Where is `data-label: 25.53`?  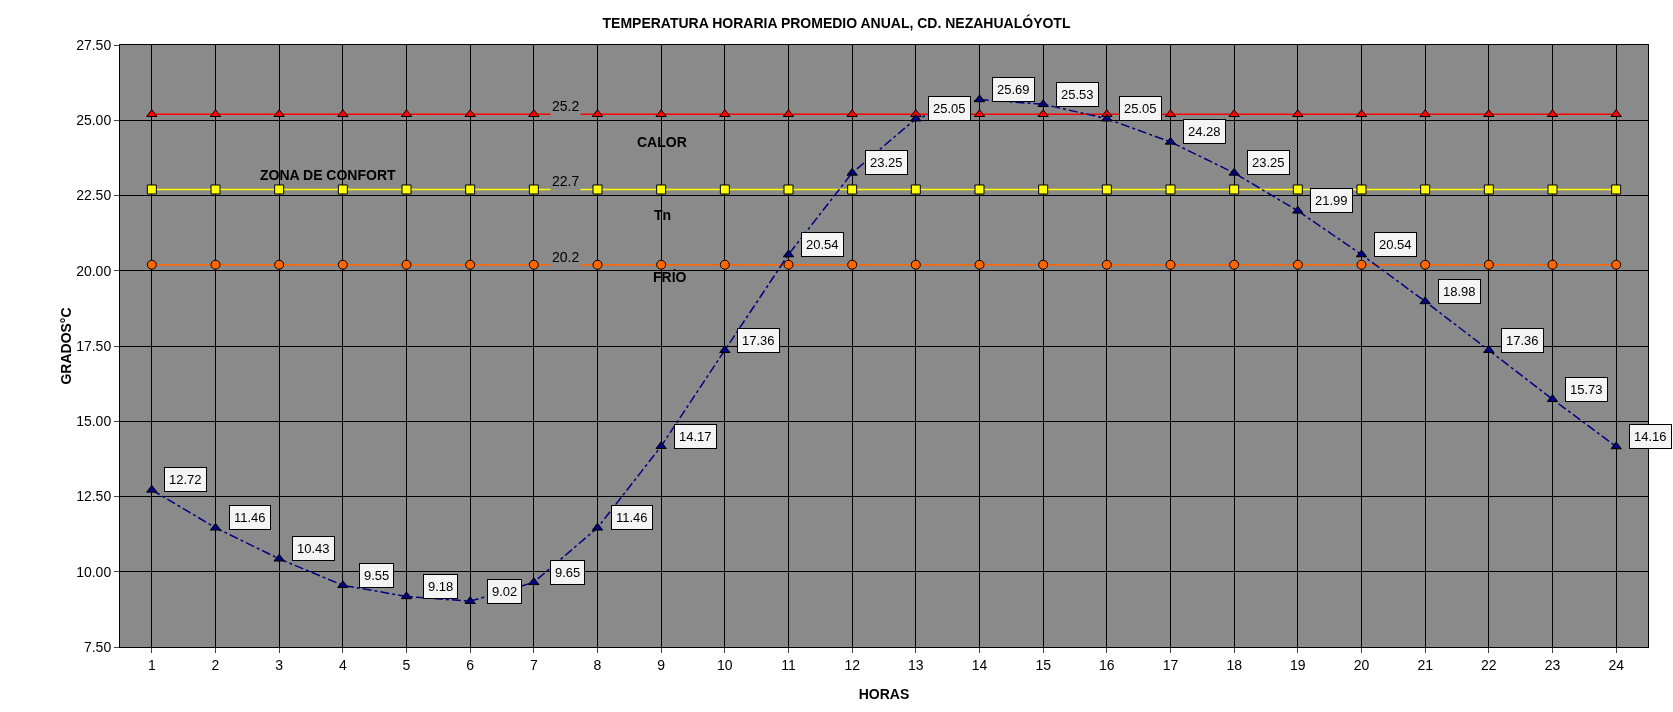 data-label: 25.53 is located at coordinates (1077, 94).